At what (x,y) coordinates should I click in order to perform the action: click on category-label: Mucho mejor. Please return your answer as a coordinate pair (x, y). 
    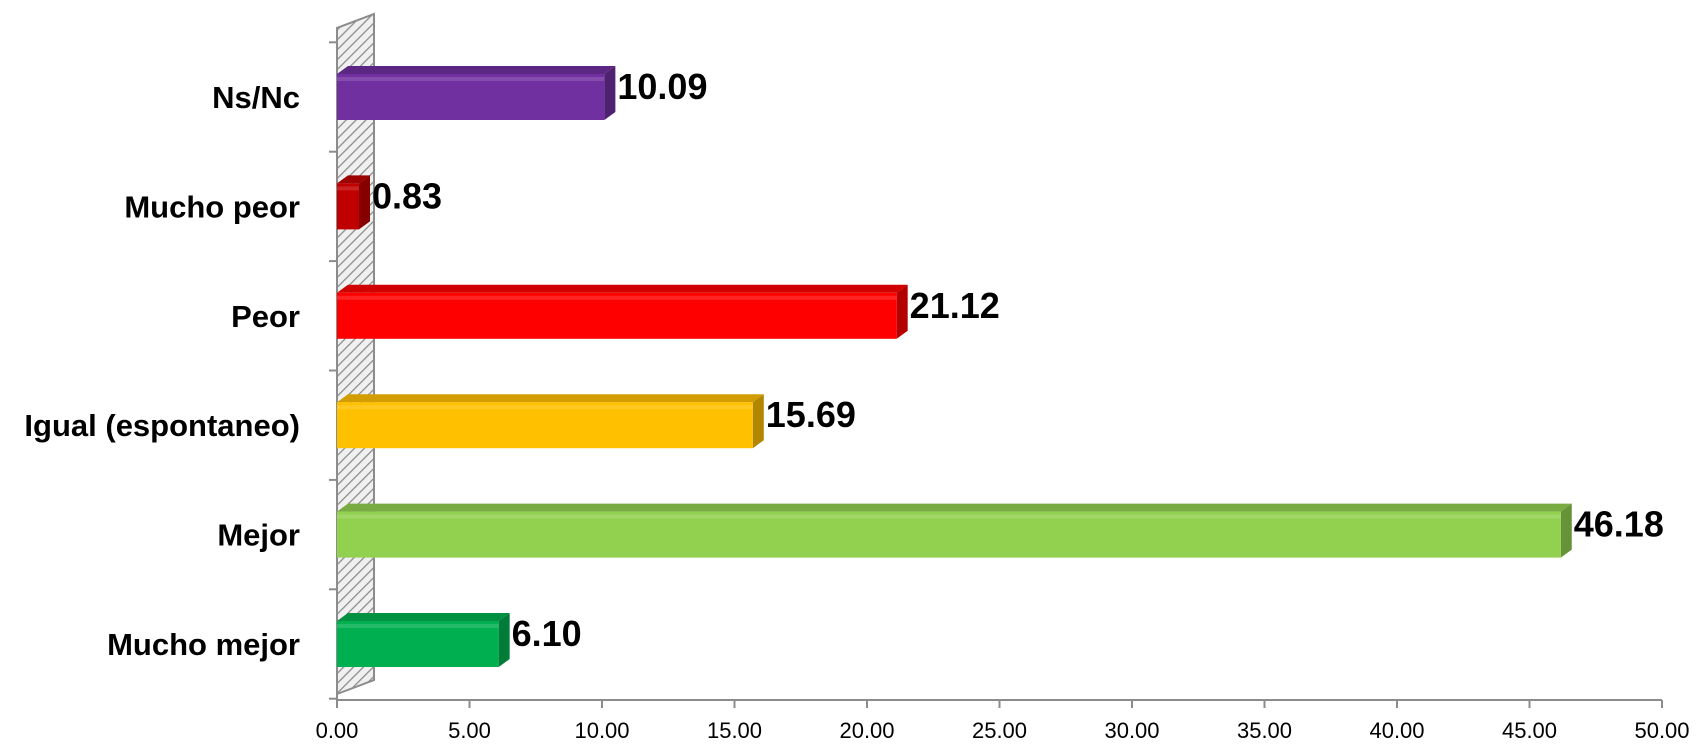
    Looking at the image, I should click on (203, 644).